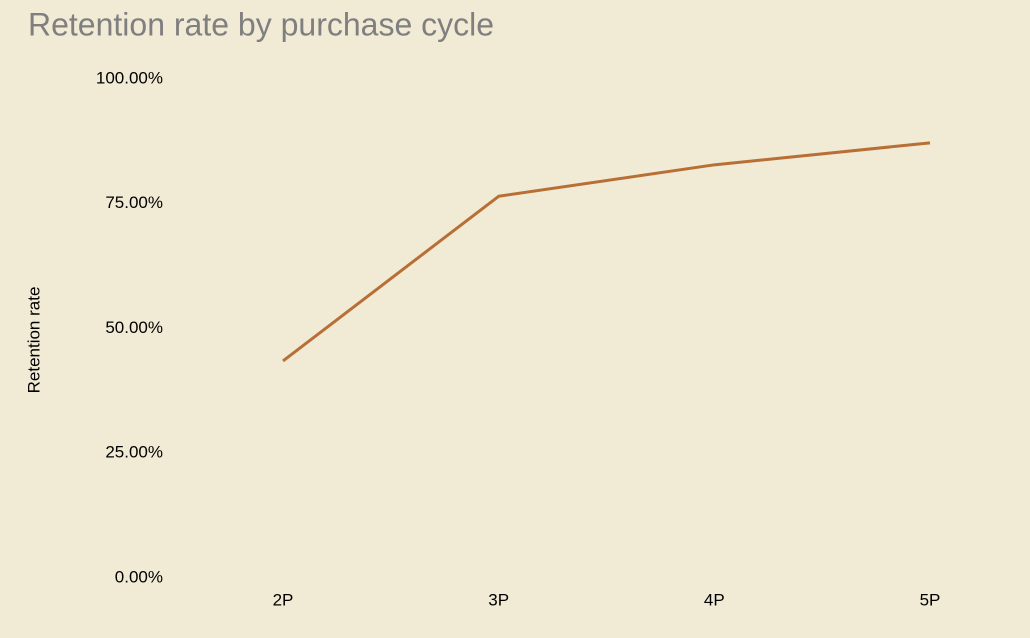 The width and height of the screenshot is (1030, 638). Describe the element at coordinates (134, 327) in the screenshot. I see `y-tick-label: 50.00%` at that location.